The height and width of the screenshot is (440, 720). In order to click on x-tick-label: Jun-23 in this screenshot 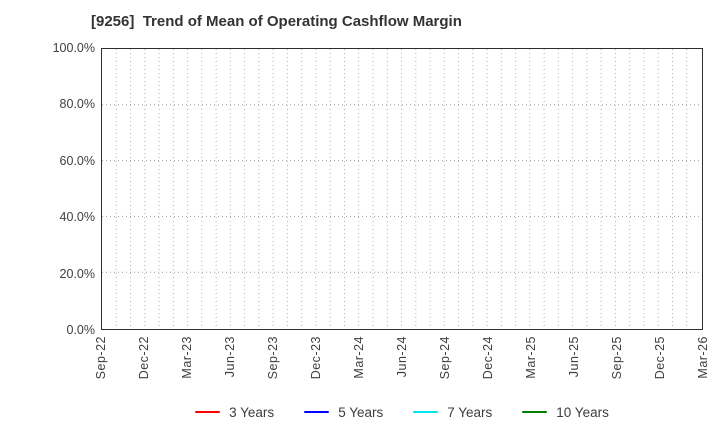, I will do `click(230, 357)`.